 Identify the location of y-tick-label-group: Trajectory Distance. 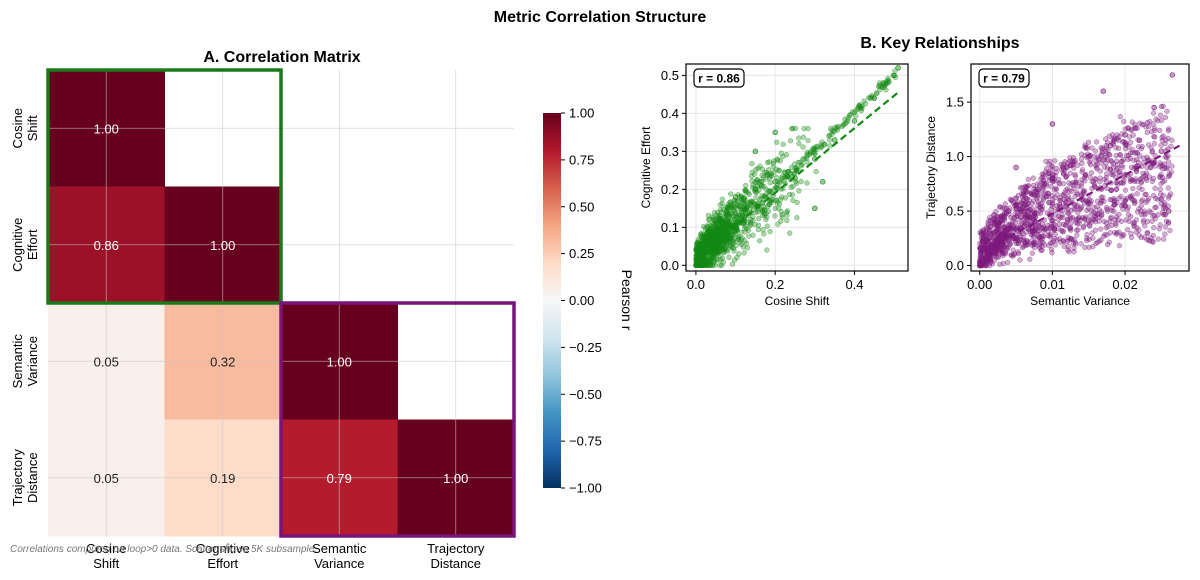
(25, 478).